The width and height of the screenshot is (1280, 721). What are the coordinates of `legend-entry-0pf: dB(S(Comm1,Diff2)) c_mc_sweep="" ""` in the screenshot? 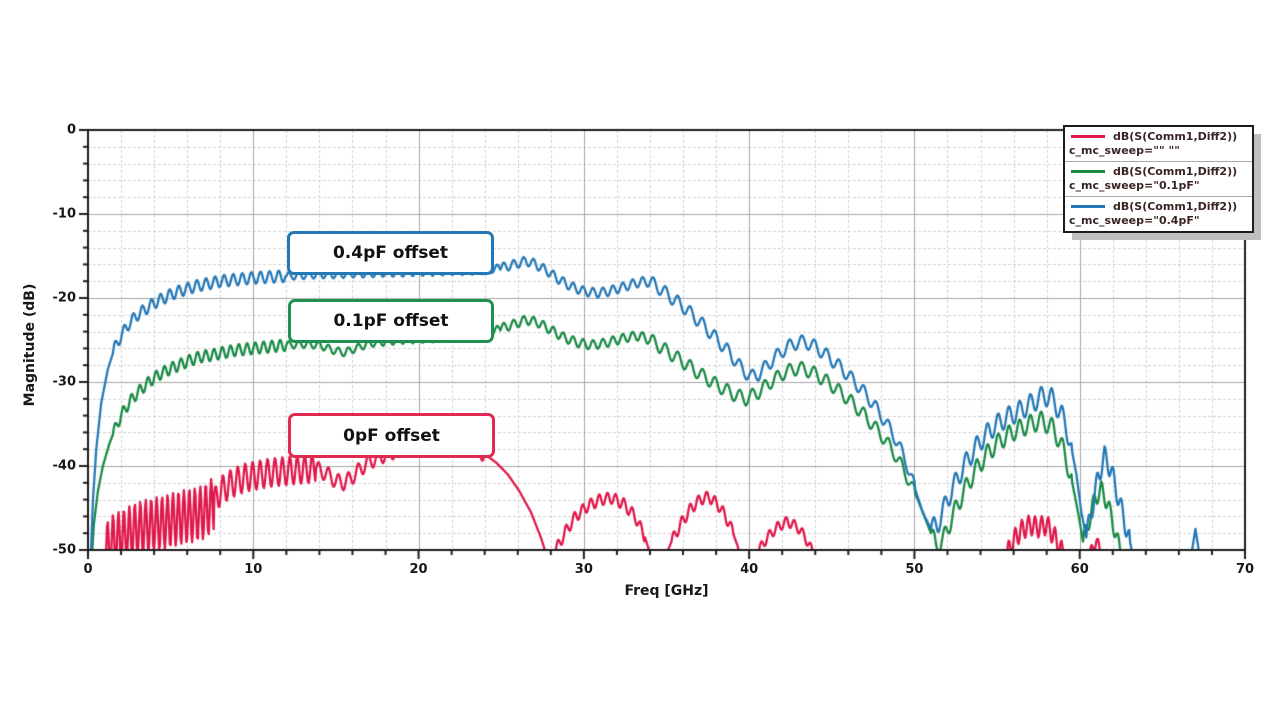 It's located at (1158, 144).